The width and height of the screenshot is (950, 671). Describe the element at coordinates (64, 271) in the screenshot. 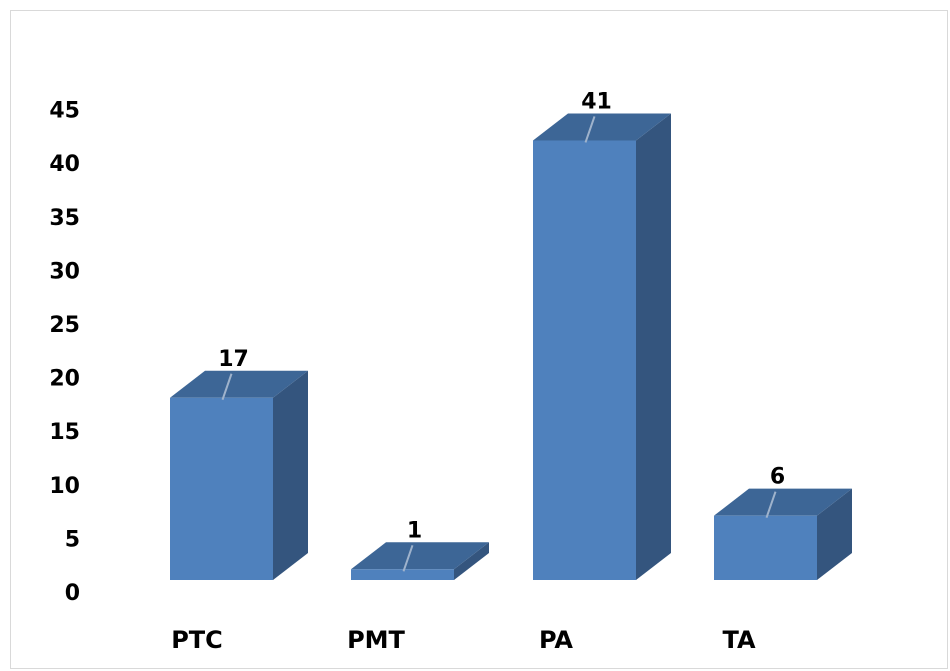

I see `y-tick-label-30: 30` at that location.